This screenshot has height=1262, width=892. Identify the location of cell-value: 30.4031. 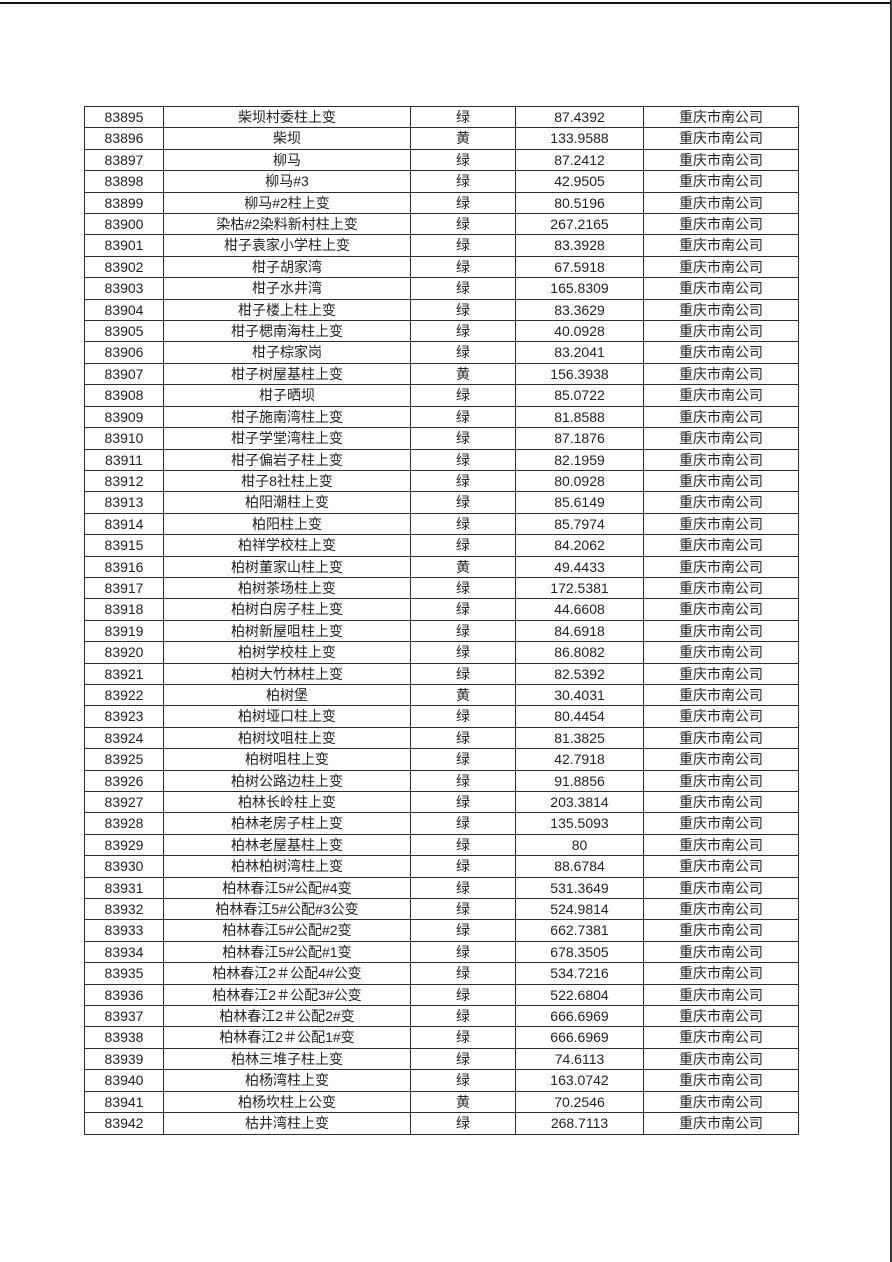
(579, 695).